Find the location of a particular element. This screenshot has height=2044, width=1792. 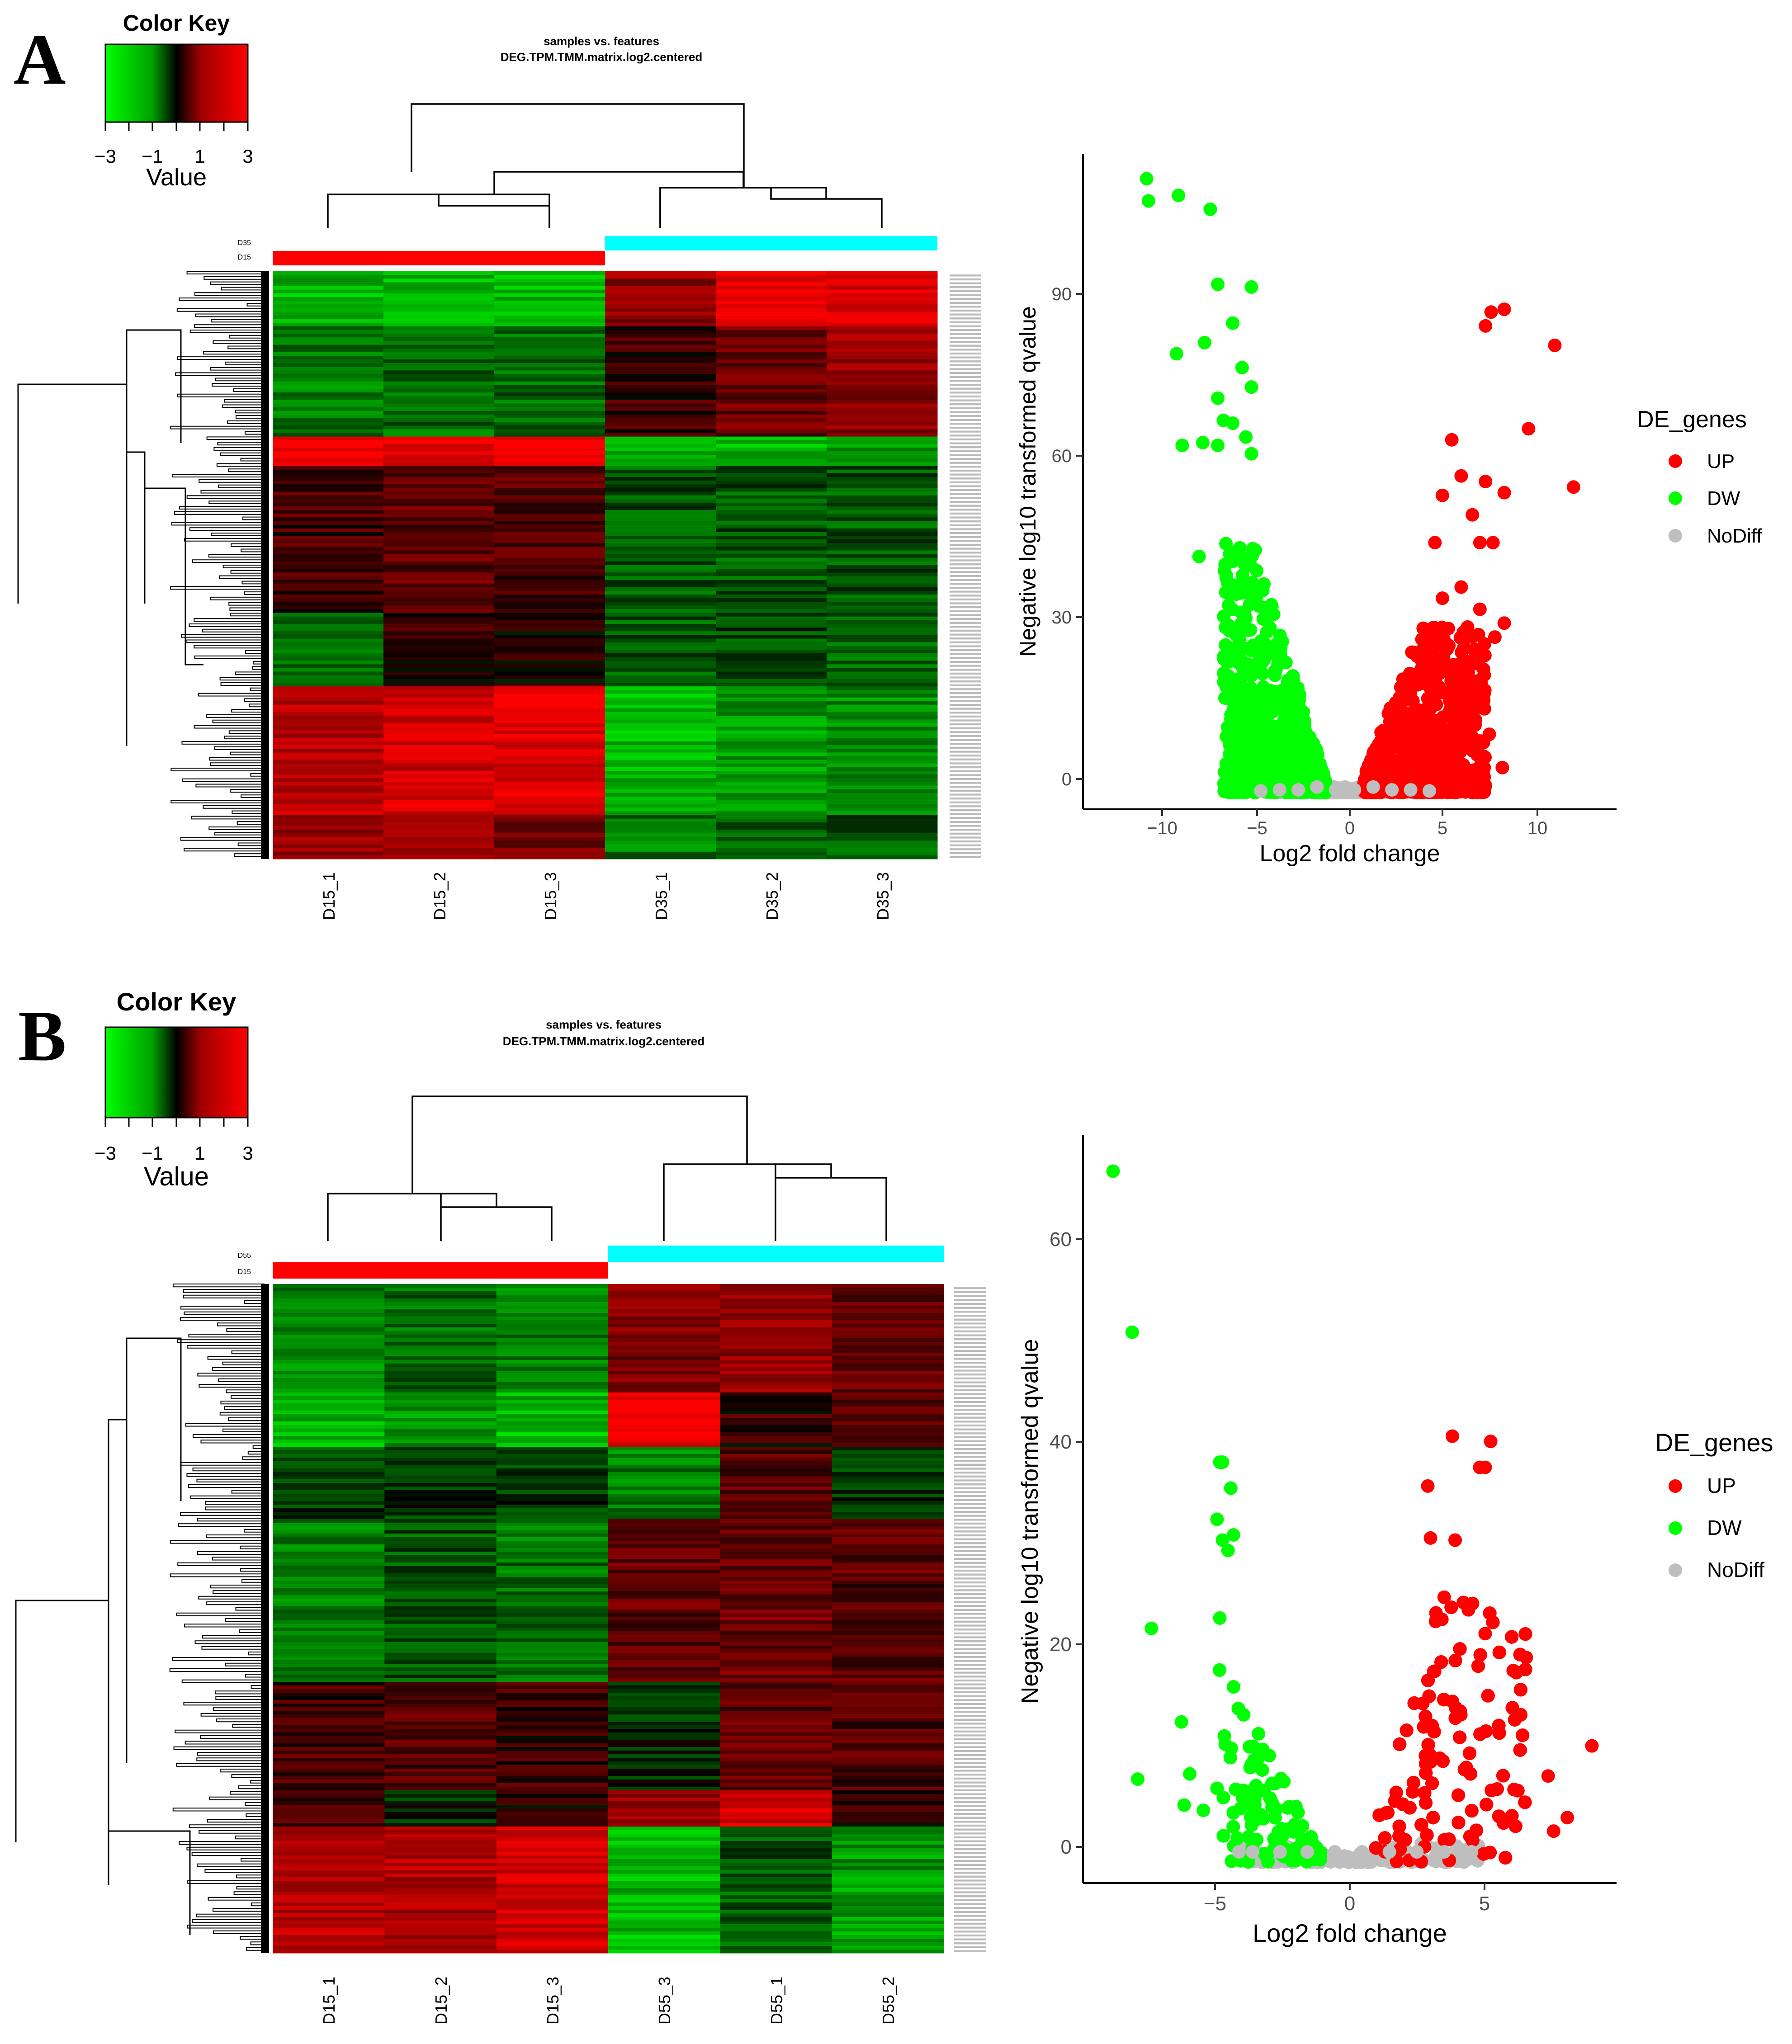

volcano-y-label: Negative log10 transformed qvalue is located at coordinates (1027, 481).